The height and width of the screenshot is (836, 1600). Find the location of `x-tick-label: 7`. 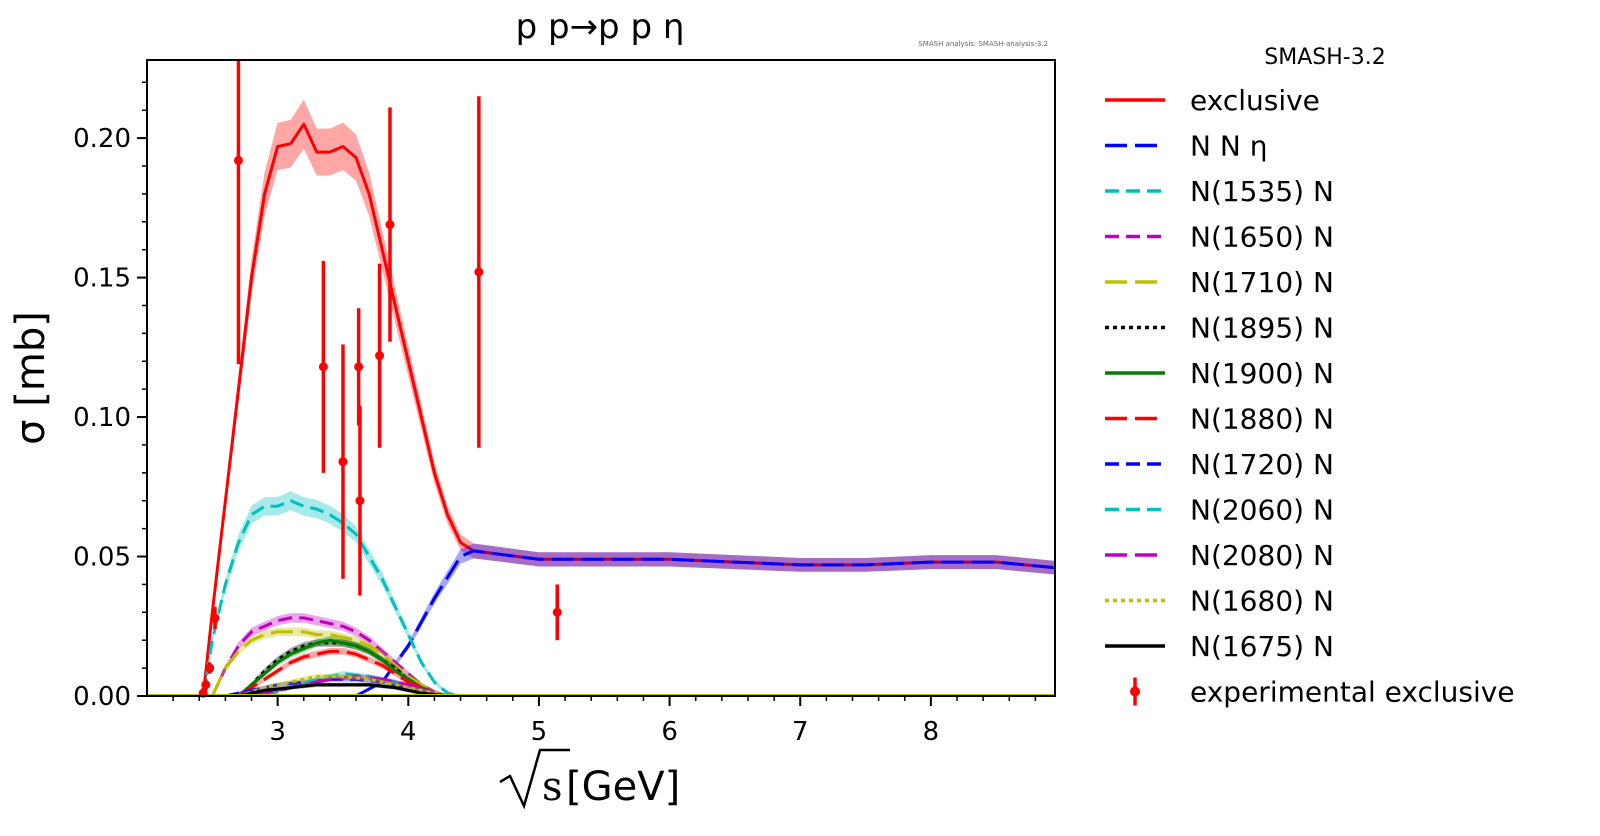

x-tick-label: 7 is located at coordinates (800, 732).